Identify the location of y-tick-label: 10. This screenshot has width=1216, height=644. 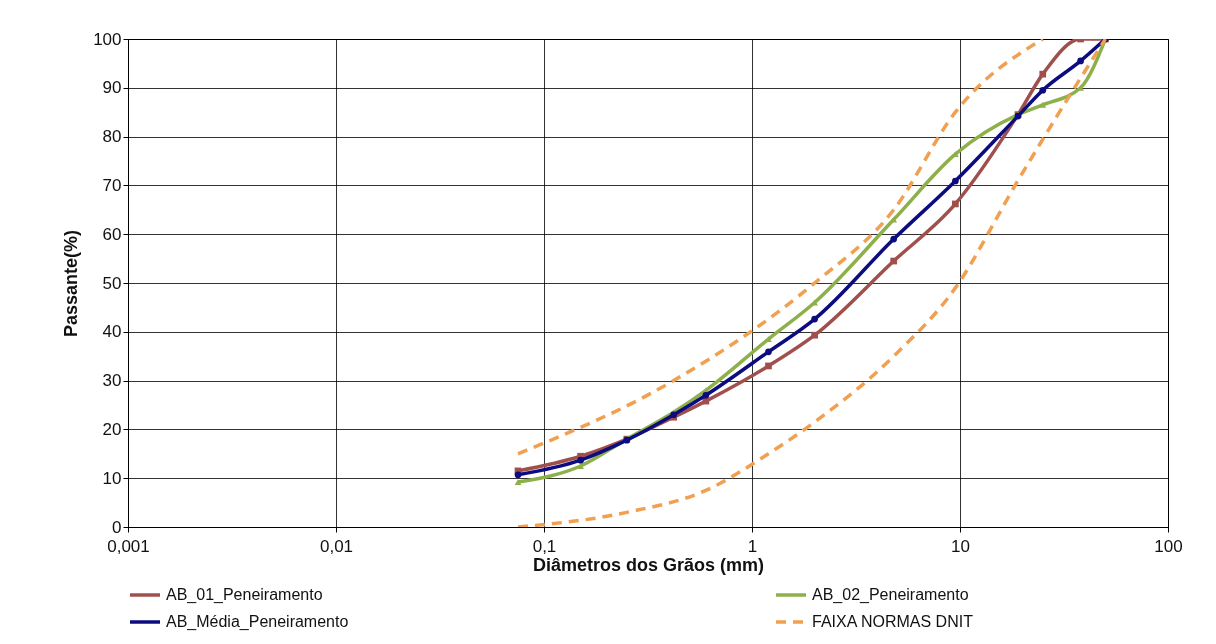
(112, 478).